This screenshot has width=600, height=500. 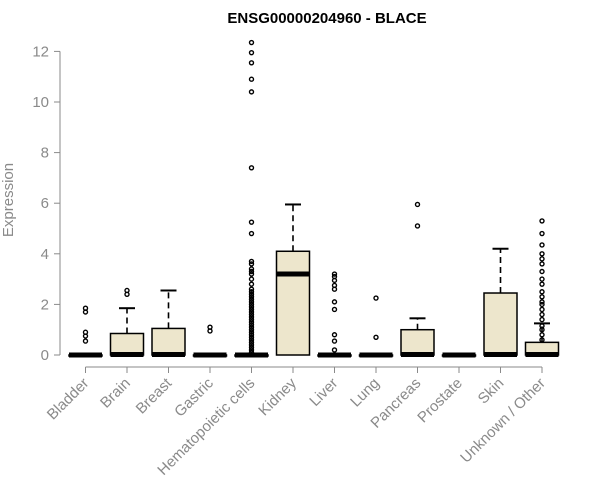 What do you see at coordinates (40, 102) in the screenshot?
I see `y-tick-label: 10` at bounding box center [40, 102].